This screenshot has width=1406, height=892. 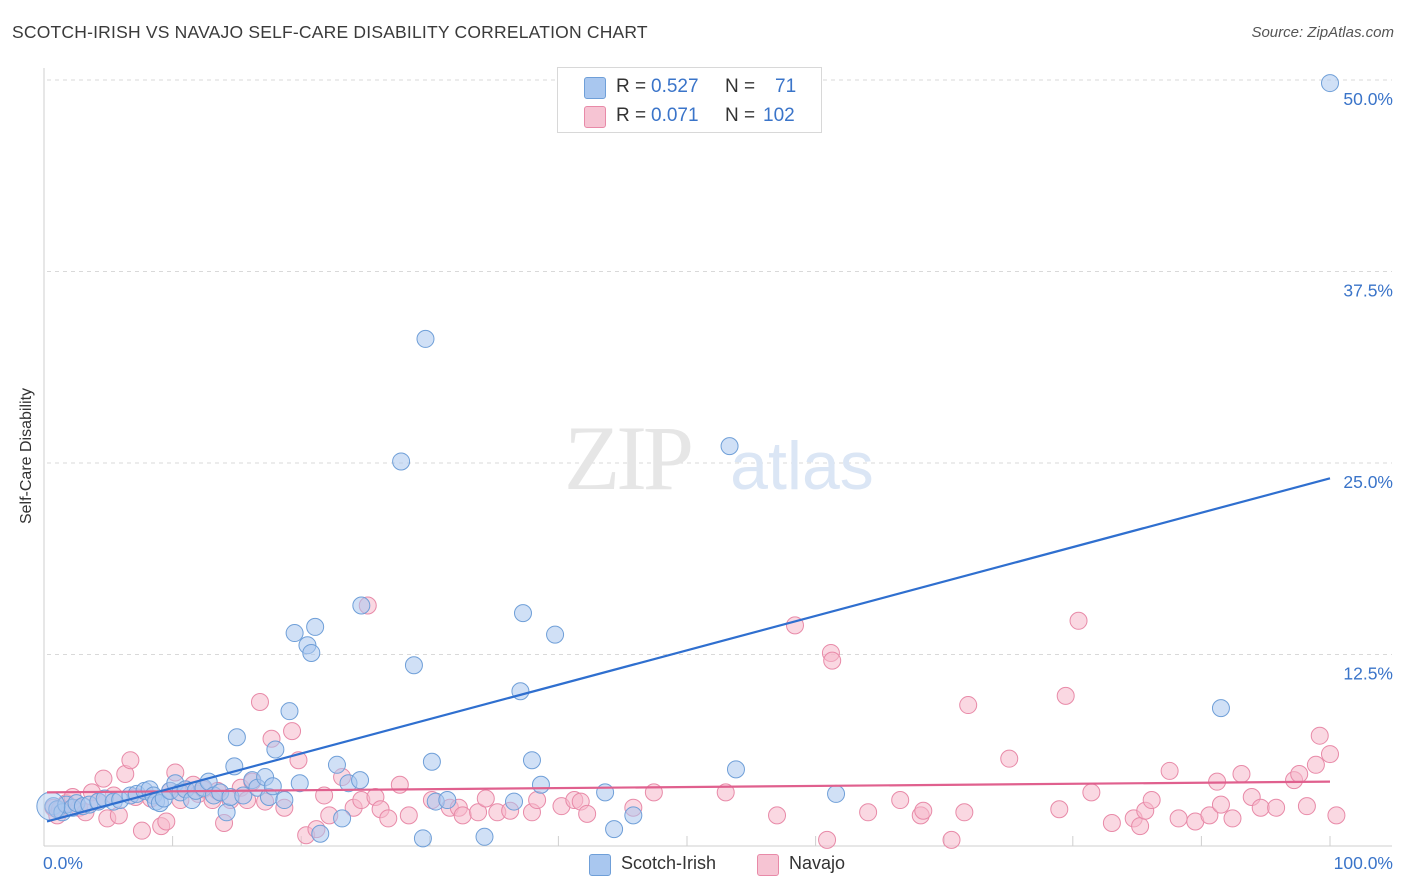 I want to click on source-note: Source: ZipAtlas.com, so click(x=1322, y=32).